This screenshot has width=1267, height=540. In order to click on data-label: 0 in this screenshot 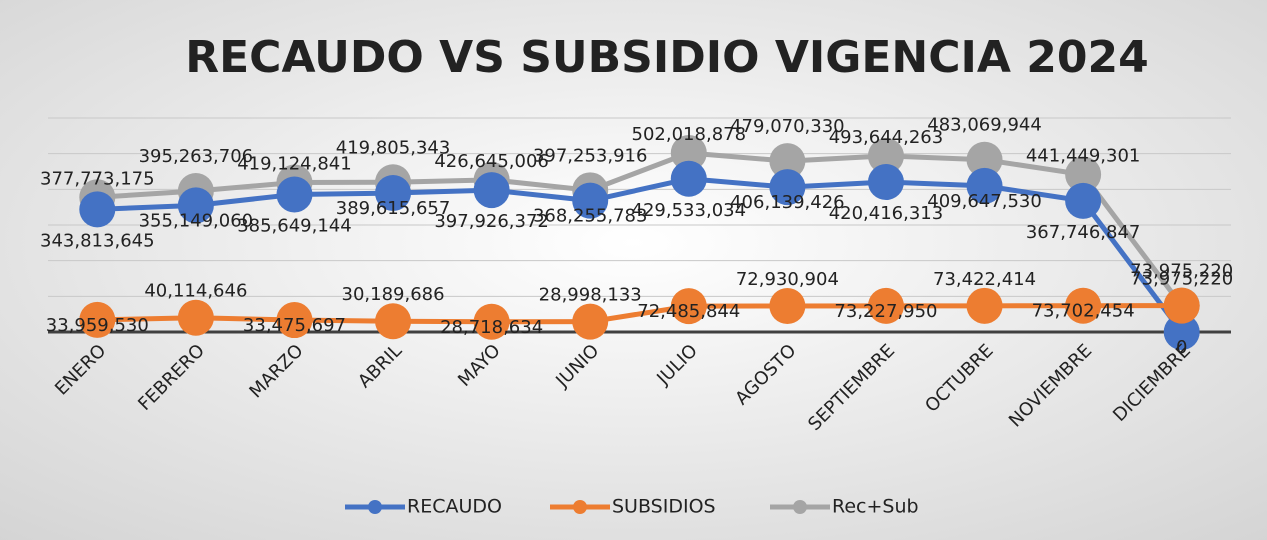, I will do `click(1181, 347)`.